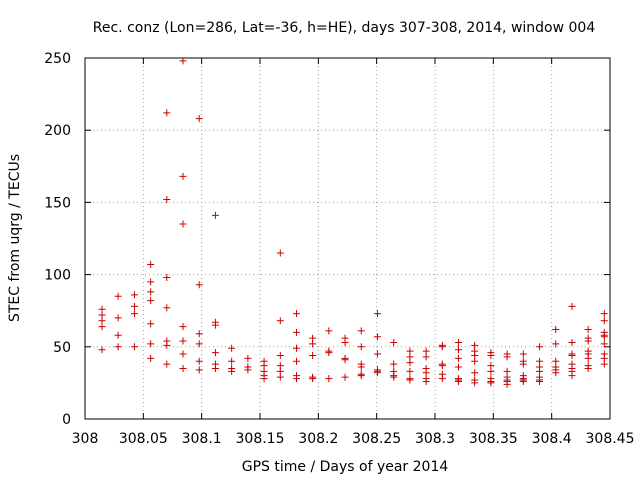 Image resolution: width=640 pixels, height=480 pixels. Describe the element at coordinates (57, 239) in the screenshot. I see `y-tick-labels: 0 50 100 150 200 250` at that location.